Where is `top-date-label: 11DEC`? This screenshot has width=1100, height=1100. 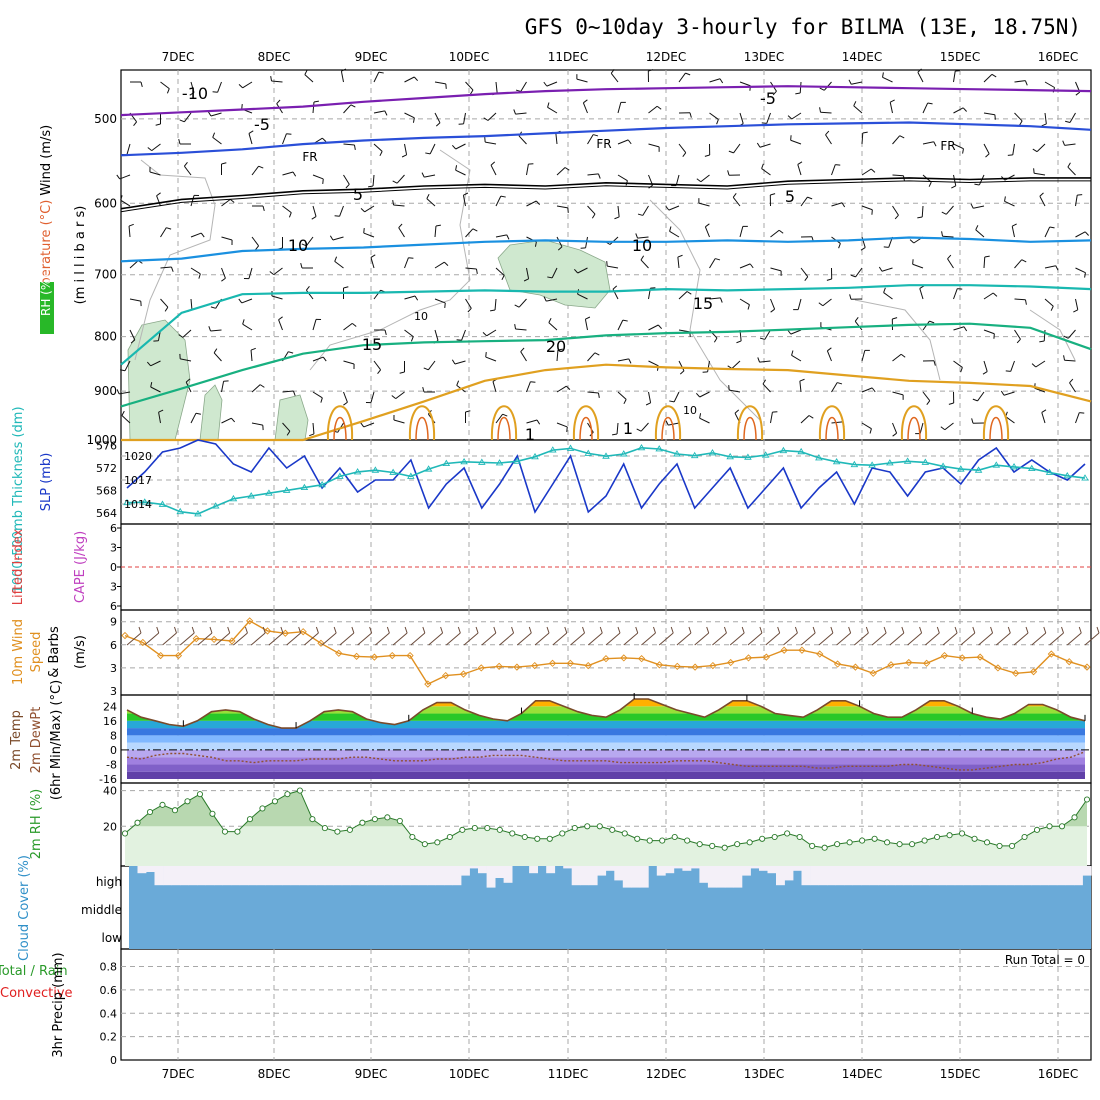 top-date-label: 11DEC is located at coordinates (568, 57).